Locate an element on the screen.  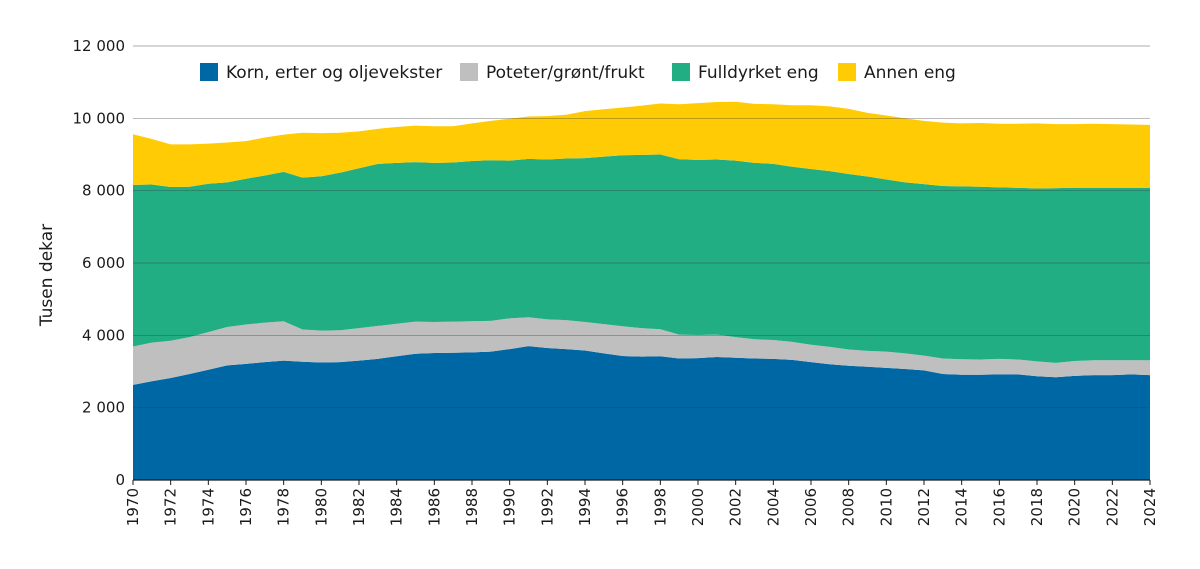
x-tick-label: 2024 is located at coordinates (1150, 507).